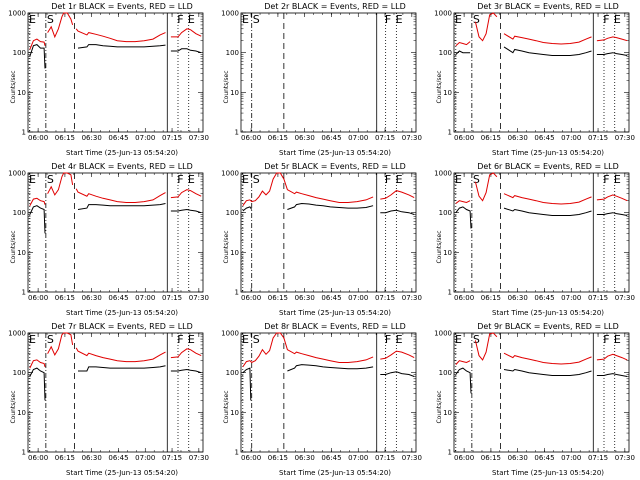  I want to click on panel-title: Det 3r BLACK = Events, RED = LLD, so click(548, 6).